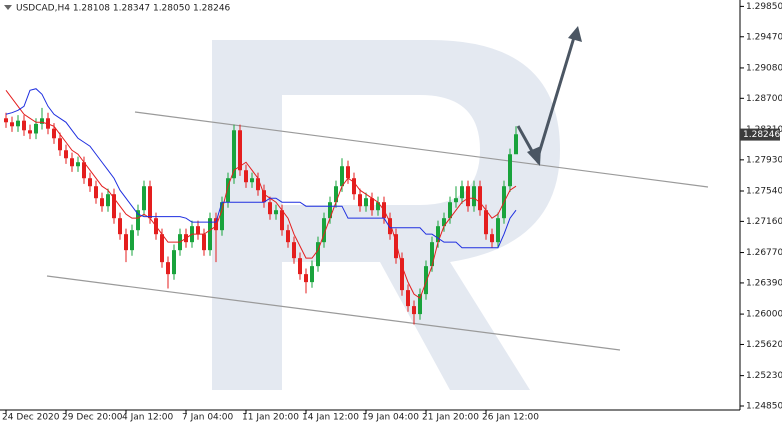 The width and height of the screenshot is (782, 427). Describe the element at coordinates (510, 418) in the screenshot. I see `x-tick-label: 26 Jan 12:00` at that location.